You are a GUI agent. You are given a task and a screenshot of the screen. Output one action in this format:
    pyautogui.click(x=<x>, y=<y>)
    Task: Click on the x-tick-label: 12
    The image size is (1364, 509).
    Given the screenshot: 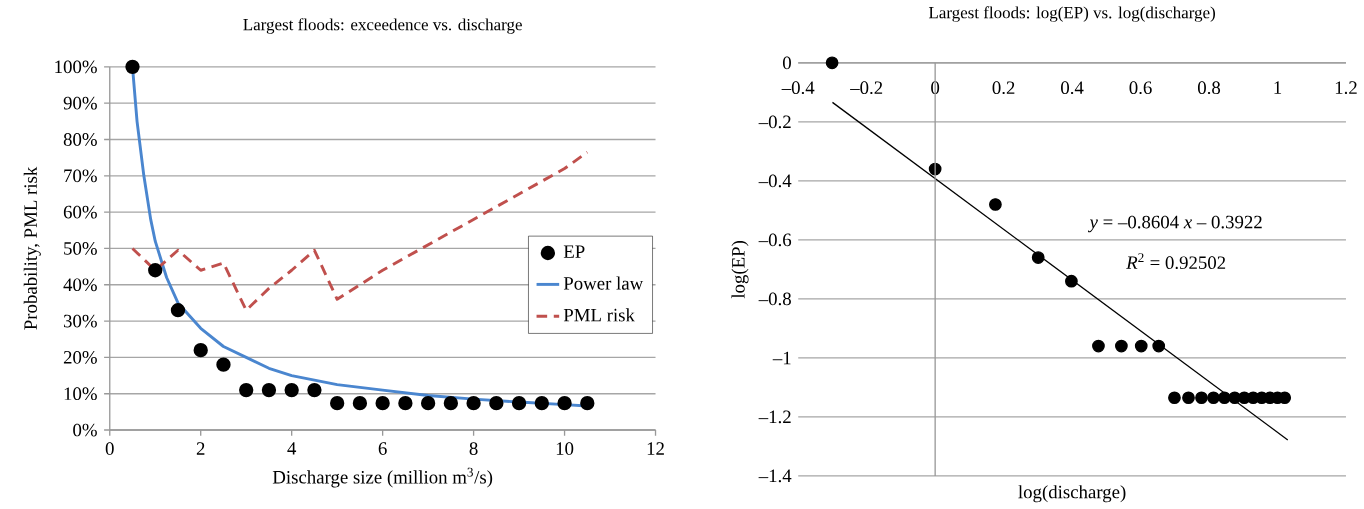 What is the action you would take?
    pyautogui.click(x=655, y=448)
    